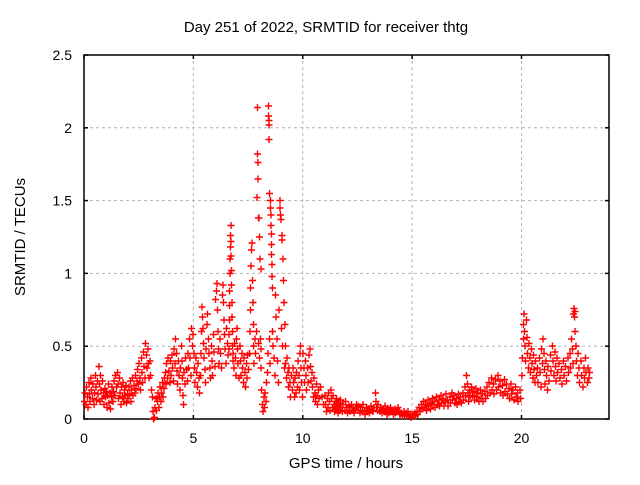 The width and height of the screenshot is (640, 485). Describe the element at coordinates (193, 438) in the screenshot. I see `x-tick-label: 5` at that location.